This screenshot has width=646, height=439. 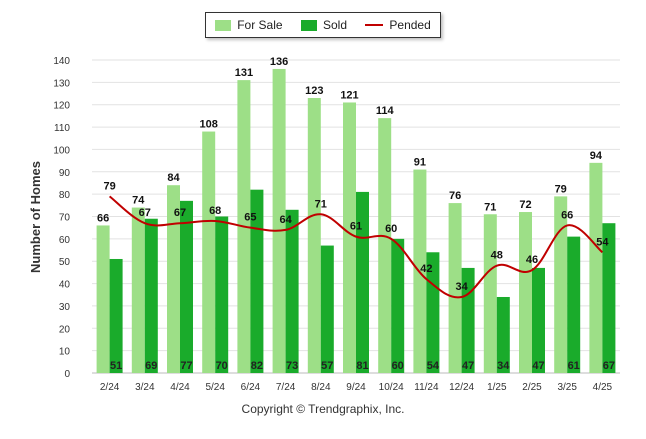 I want to click on data-label-sold-12/24: 47, so click(x=468, y=366).